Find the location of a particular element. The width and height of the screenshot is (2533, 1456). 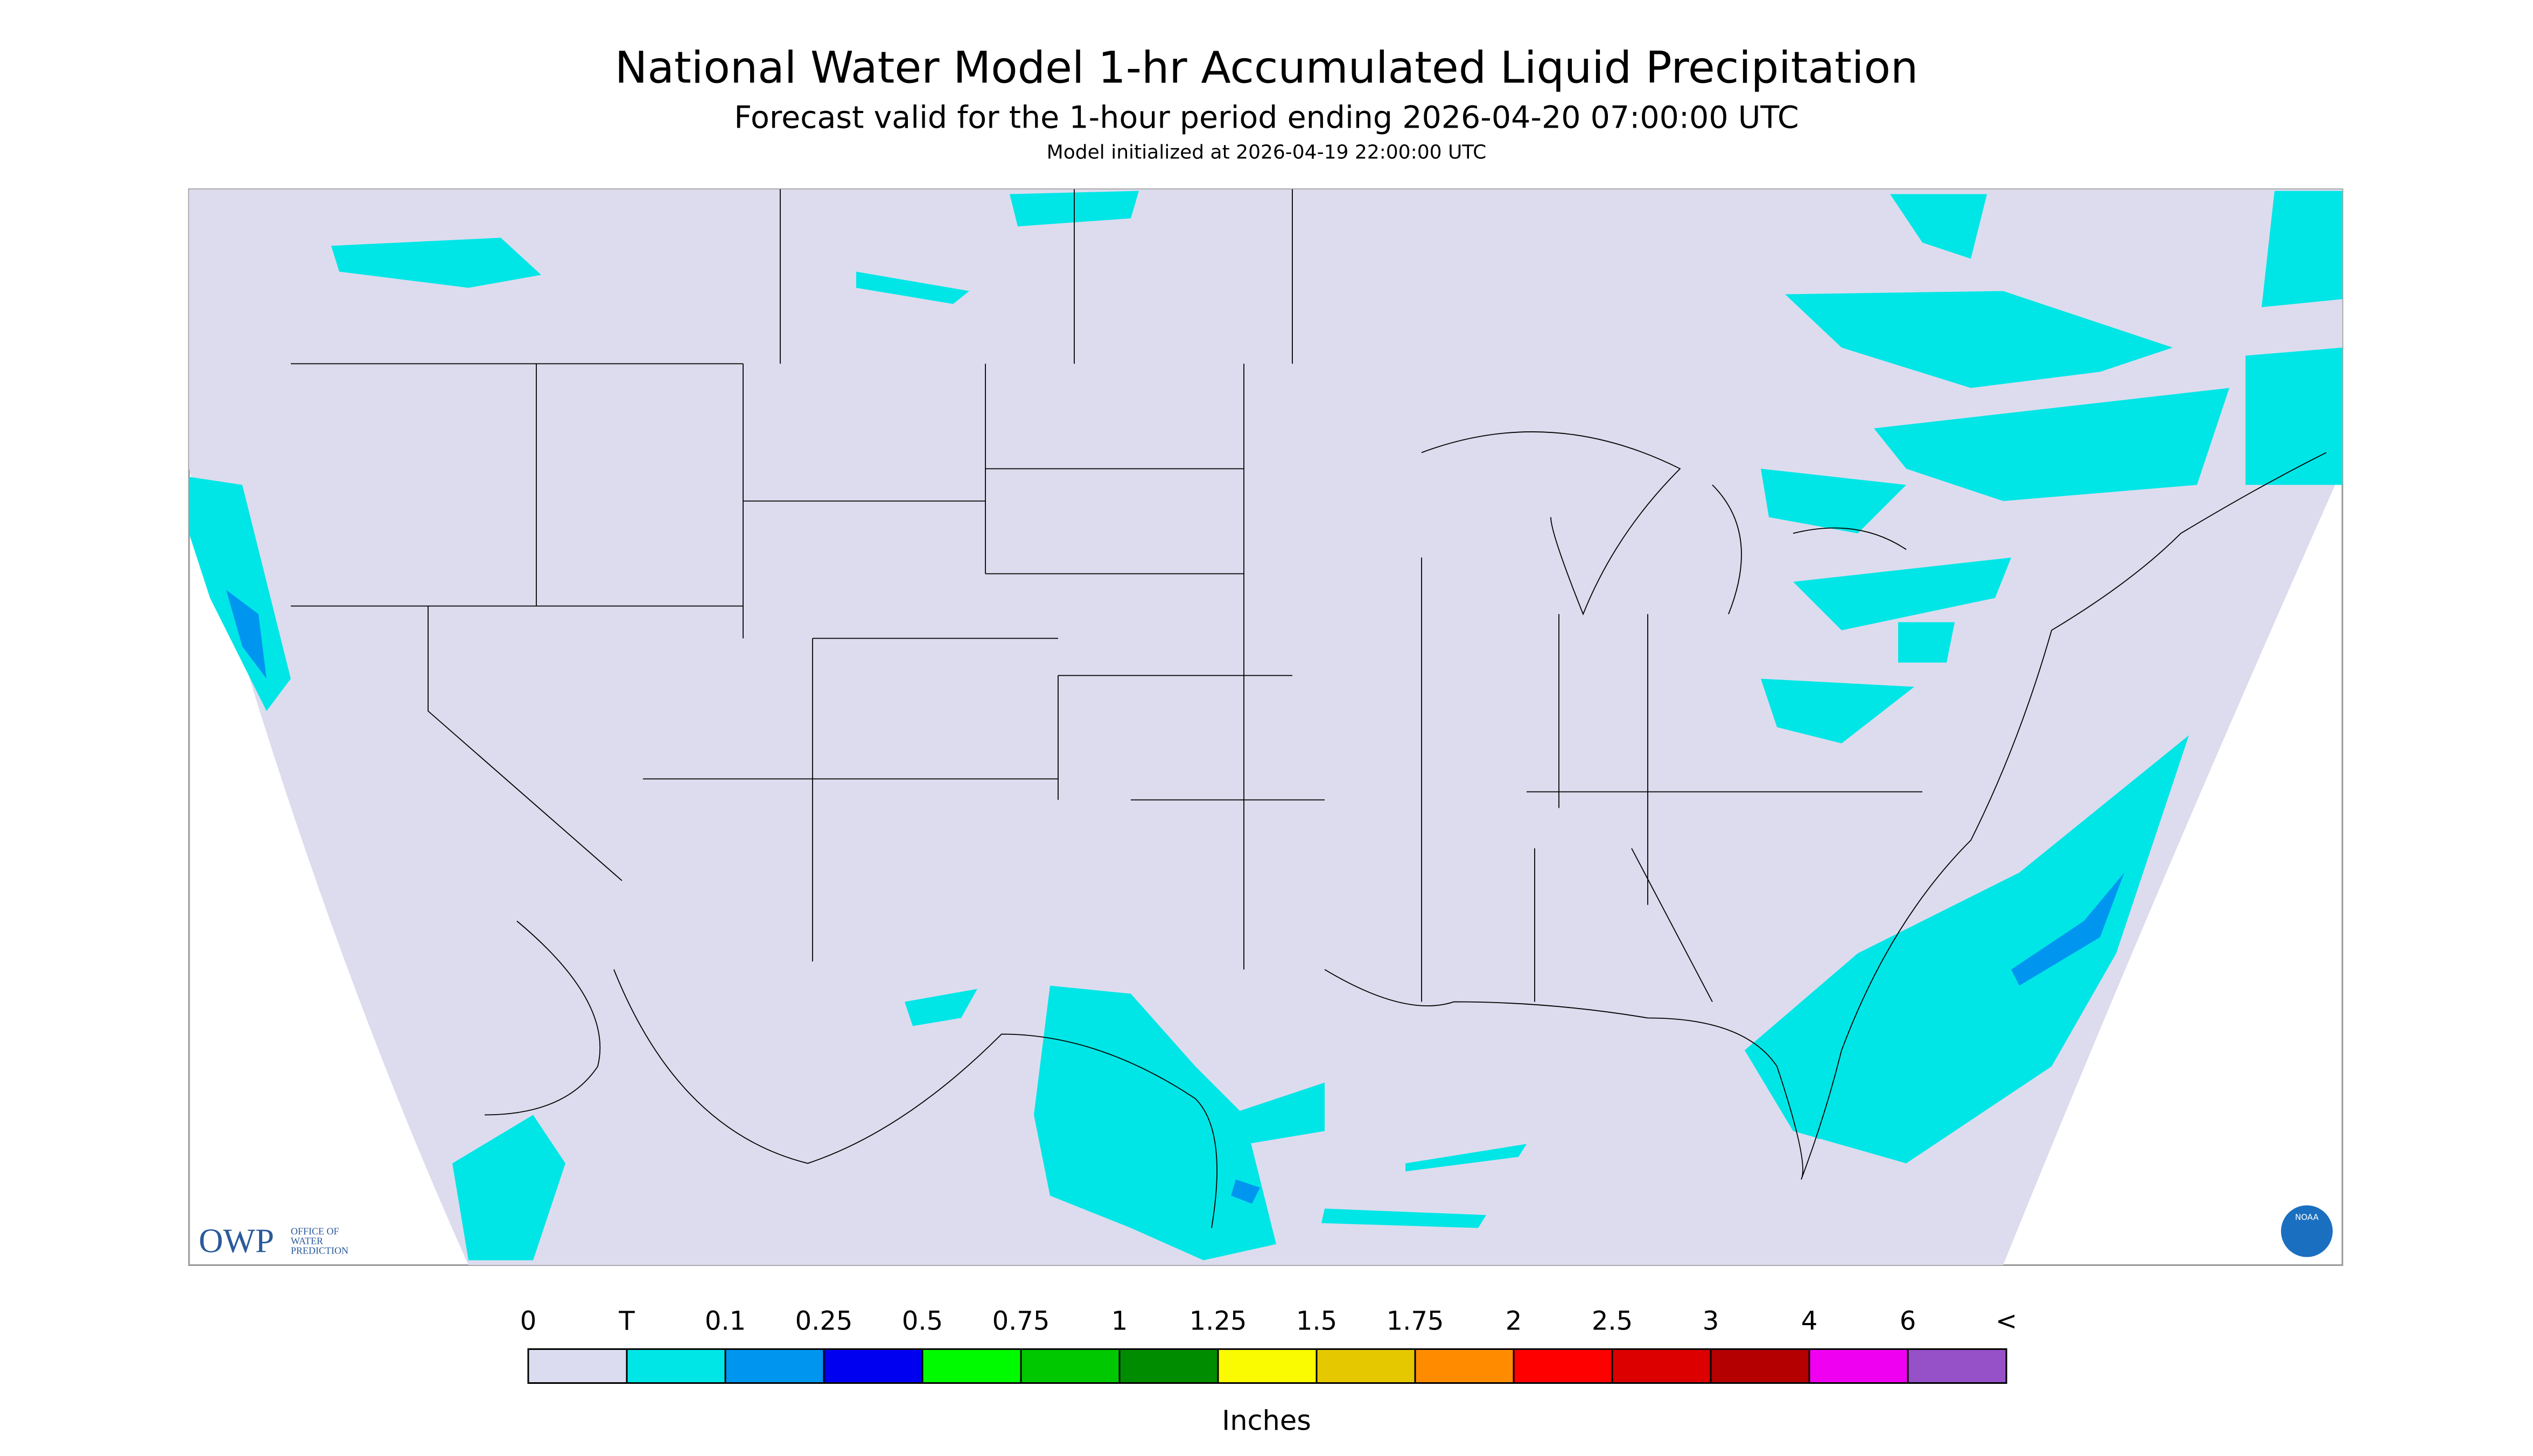

legend-label: 0.75 is located at coordinates (1021, 1321).